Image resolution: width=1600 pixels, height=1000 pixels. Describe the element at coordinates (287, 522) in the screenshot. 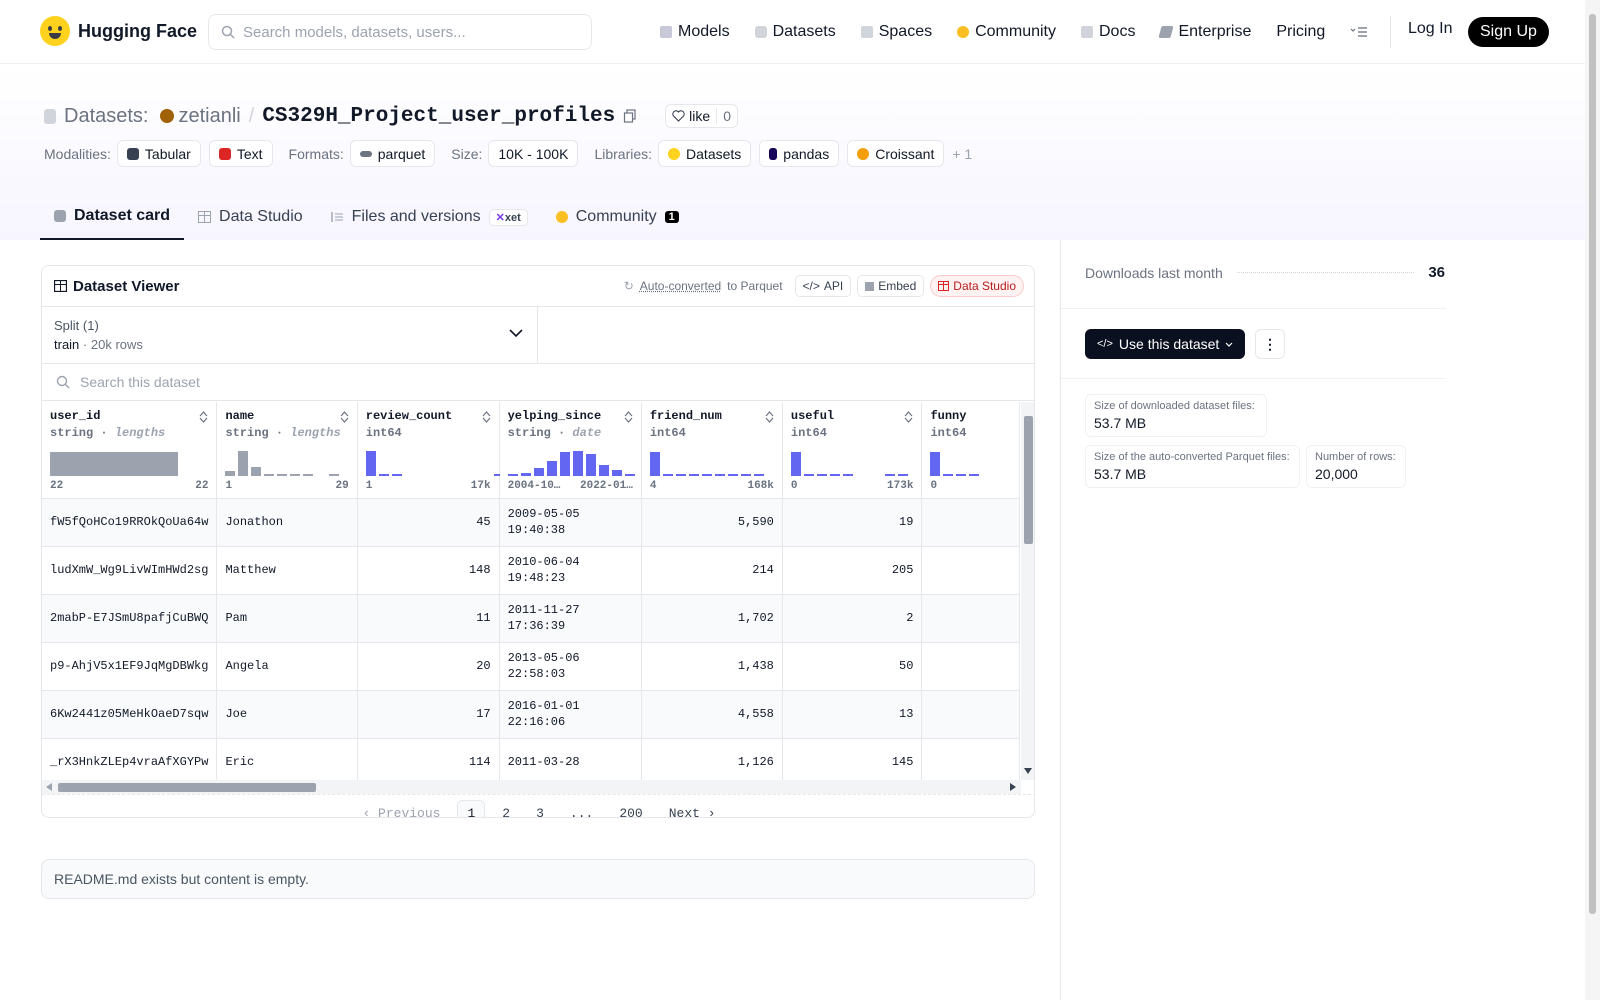

I see `cell-name: Jonathon` at that location.